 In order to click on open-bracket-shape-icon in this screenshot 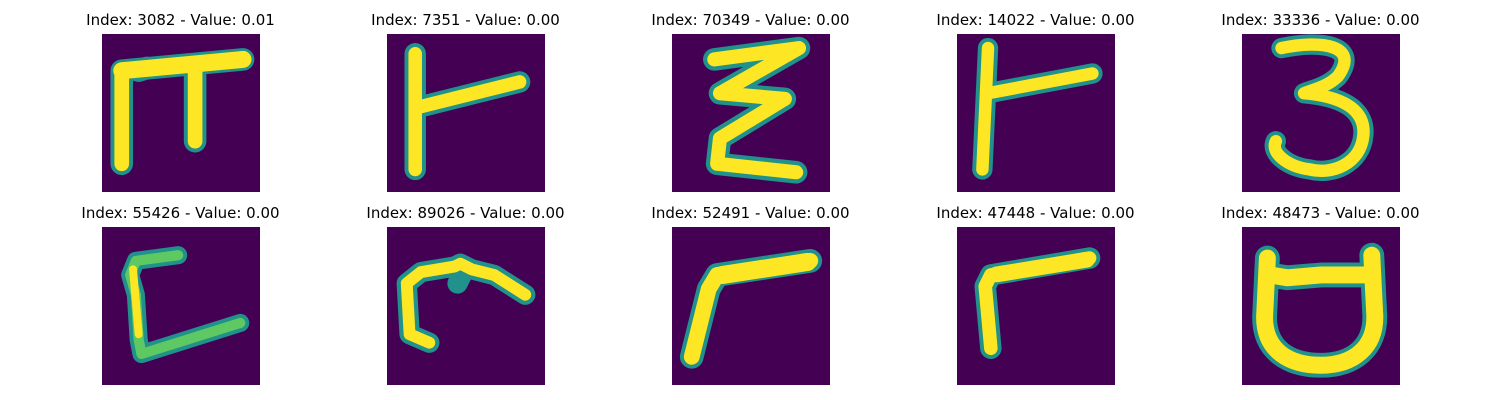, I will do `click(180, 306)`.